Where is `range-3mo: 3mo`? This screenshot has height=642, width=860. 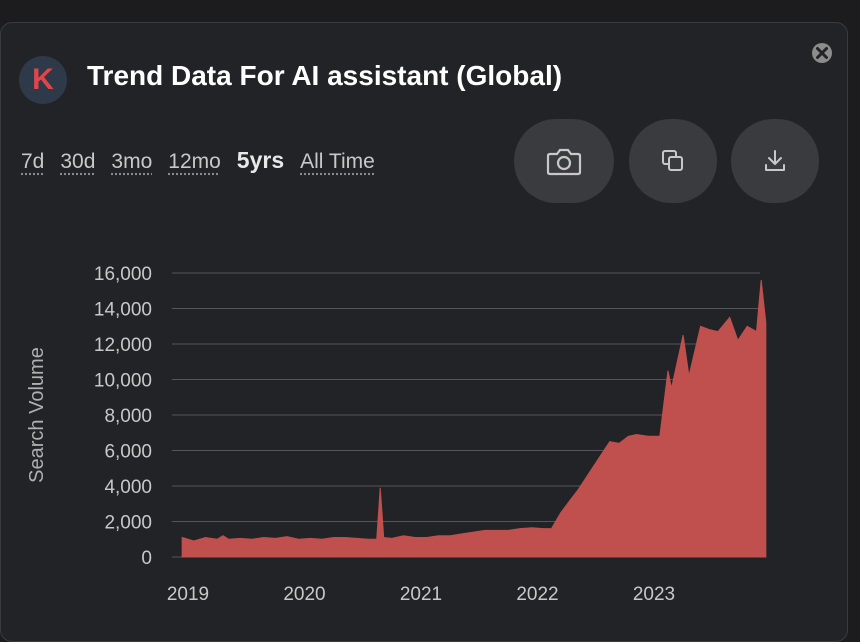
range-3mo: 3mo is located at coordinates (132, 161).